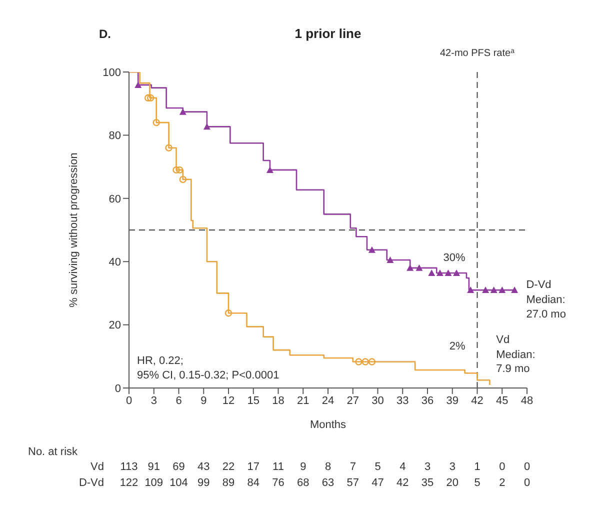 The height and width of the screenshot is (532, 615). Describe the element at coordinates (114, 326) in the screenshot. I see `y-tick-label: 20` at that location.